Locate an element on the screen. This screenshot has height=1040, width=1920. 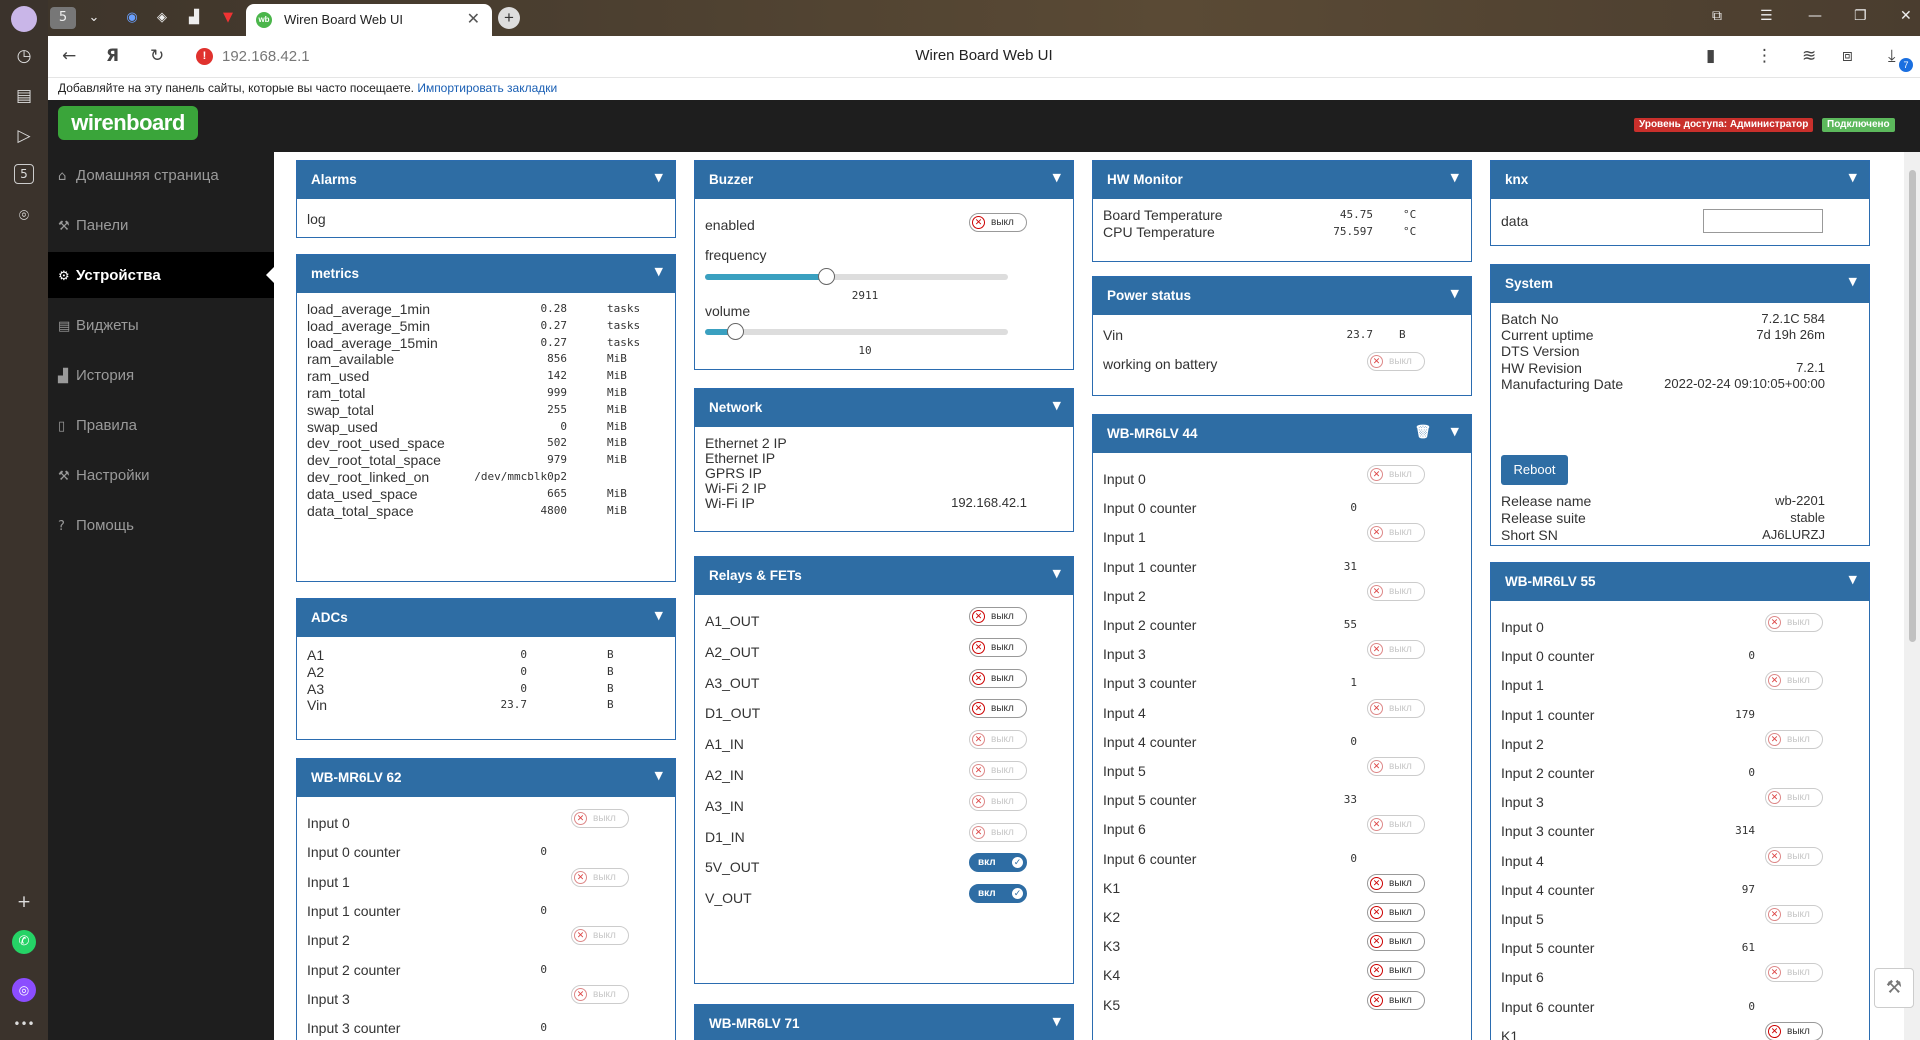
close-window-icon: ✕ is located at coordinates (1906, 16).